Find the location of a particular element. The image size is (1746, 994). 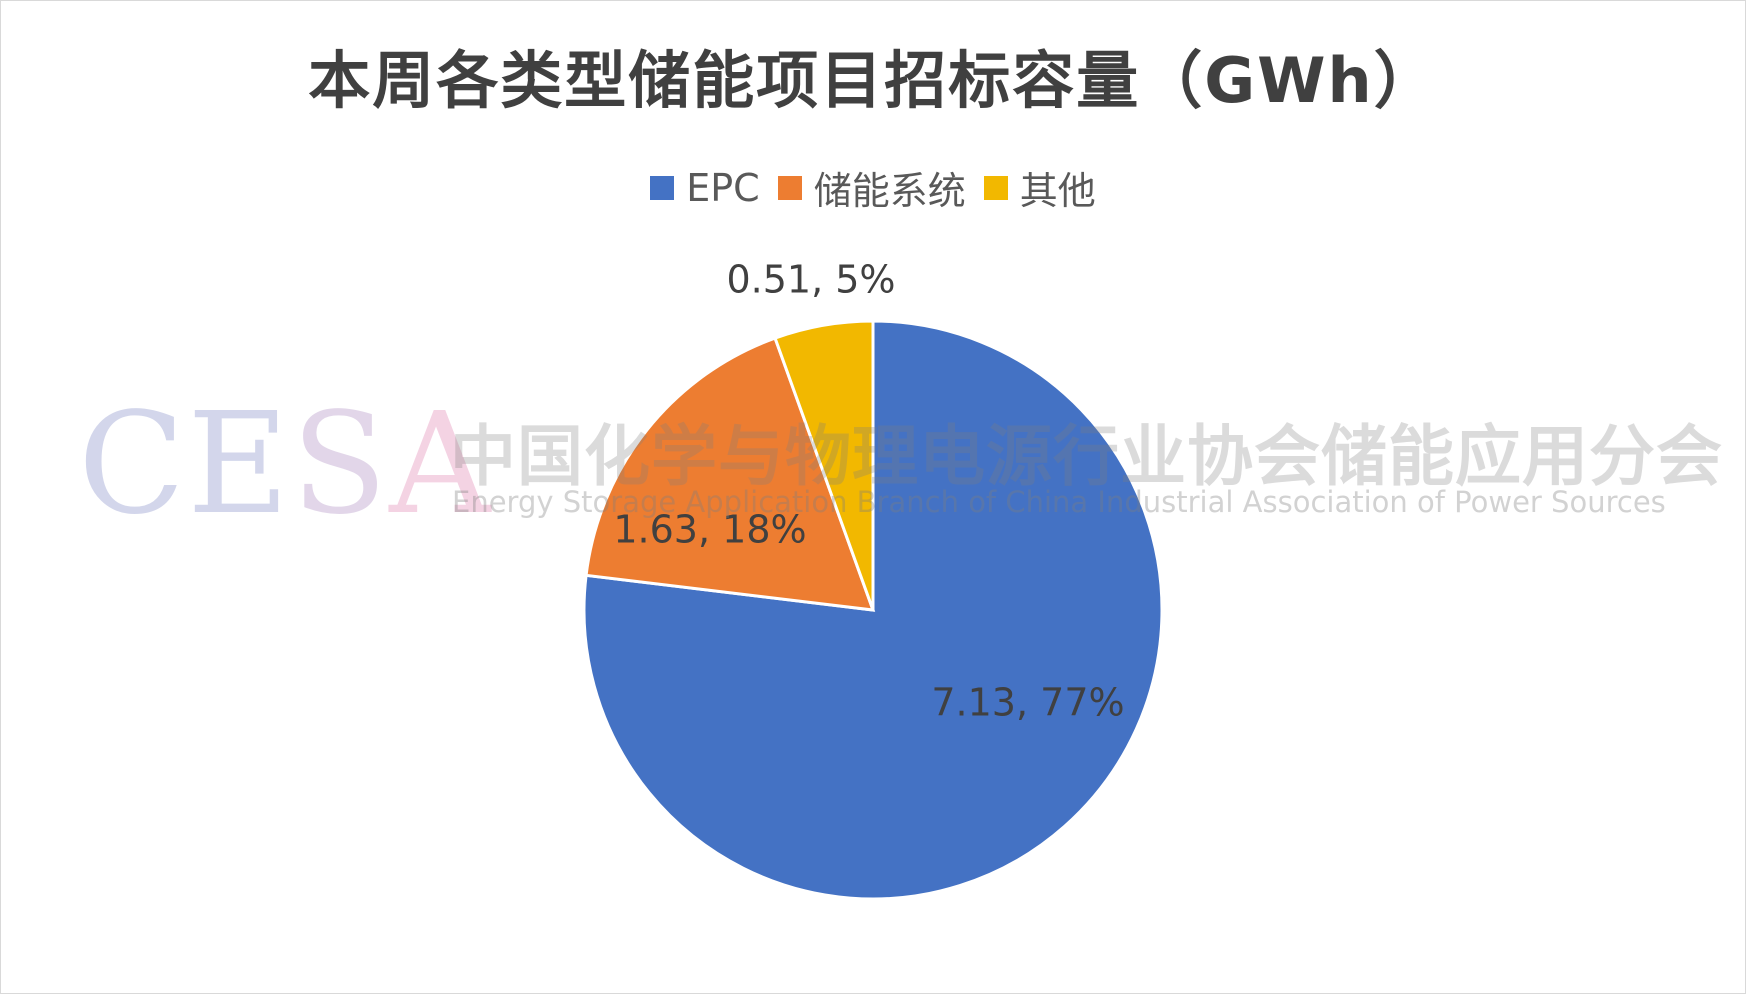

legend-swatch-epc is located at coordinates (662, 187).